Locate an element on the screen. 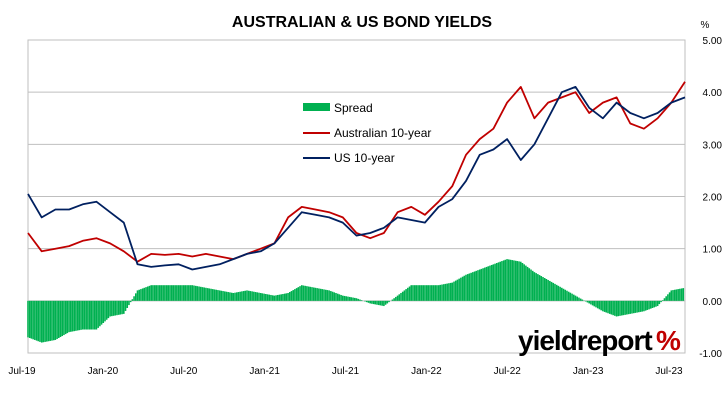  x-tick-label: Jul-20 is located at coordinates (184, 371).